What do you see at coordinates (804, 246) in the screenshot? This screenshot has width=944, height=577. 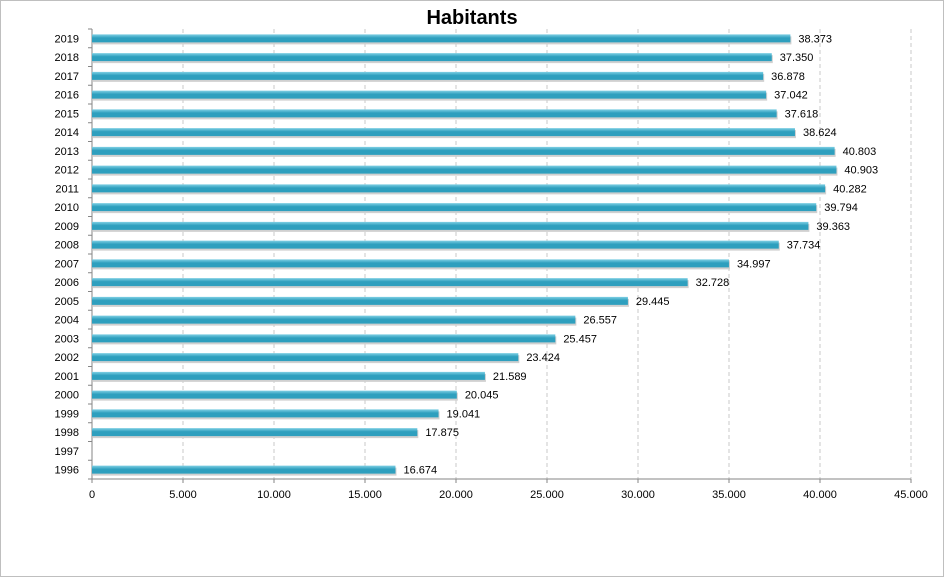 I see `data-label: 37.734` at bounding box center [804, 246].